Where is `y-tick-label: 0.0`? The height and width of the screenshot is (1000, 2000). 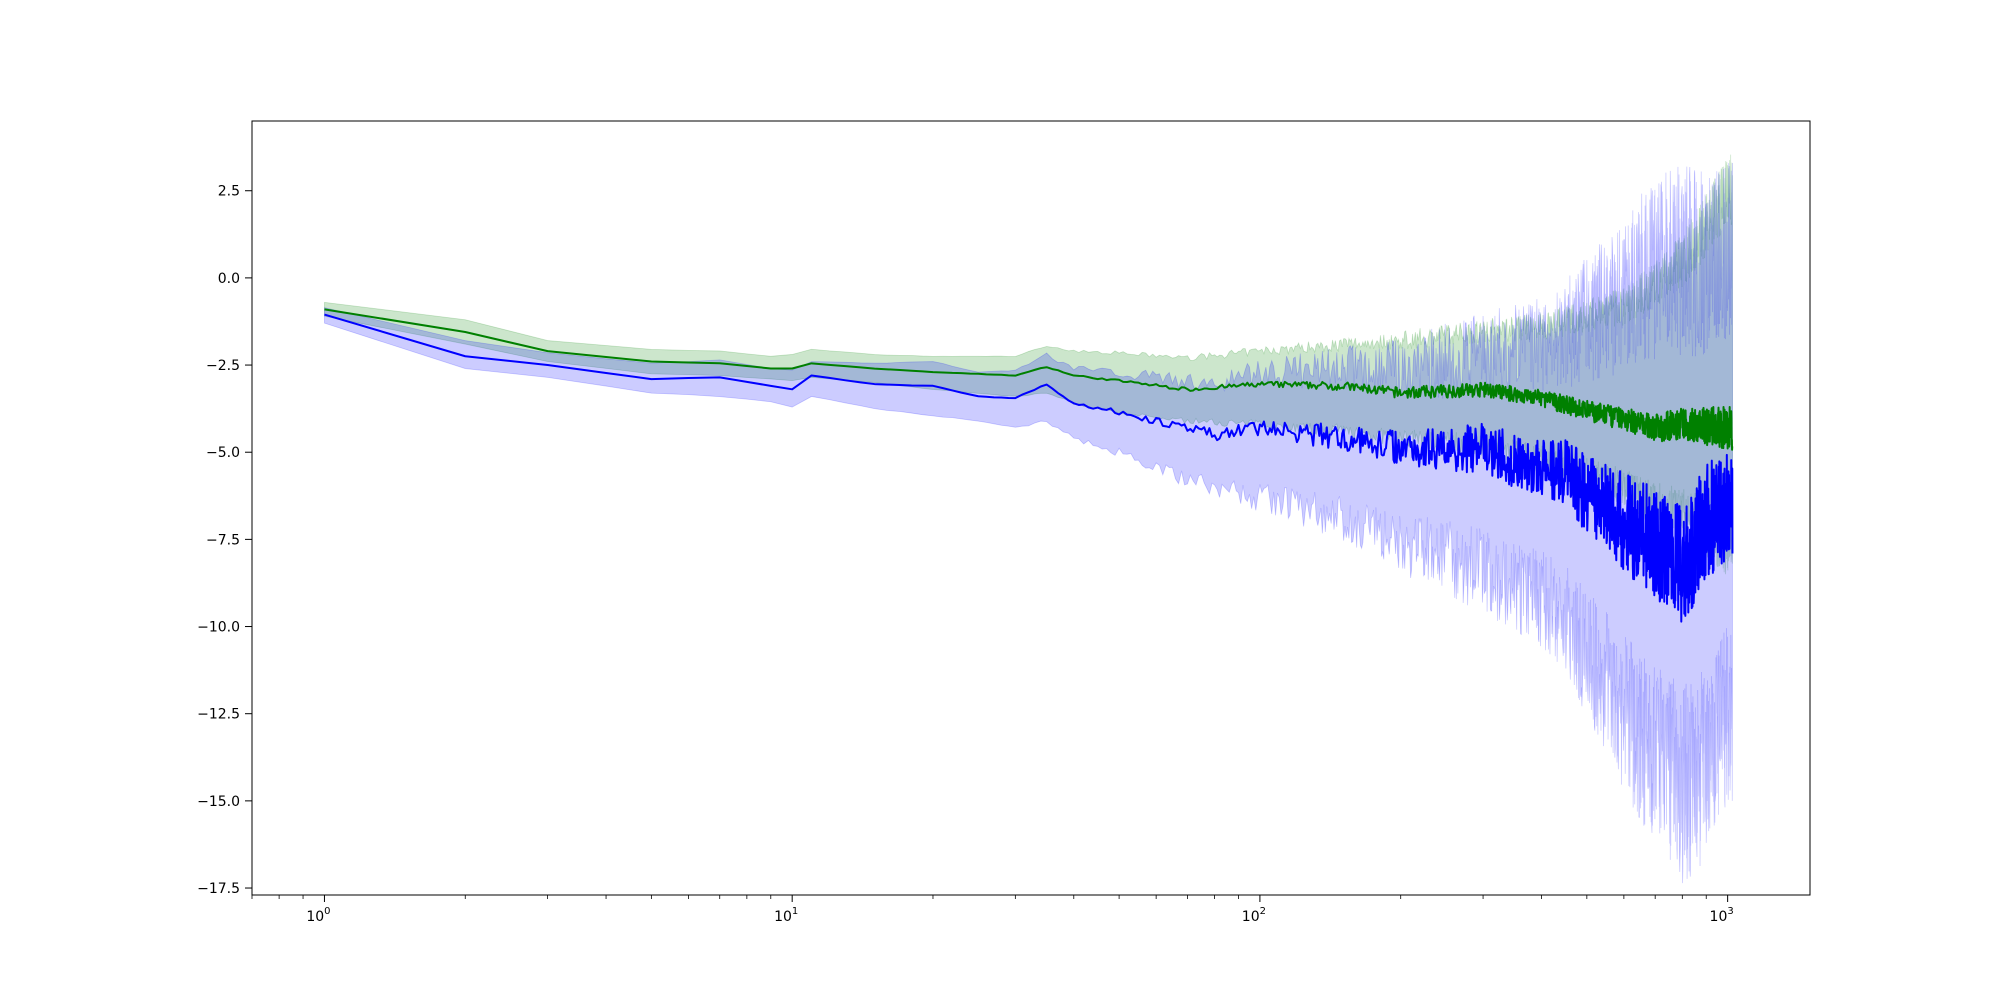
y-tick-label: 0.0 is located at coordinates (229, 279).